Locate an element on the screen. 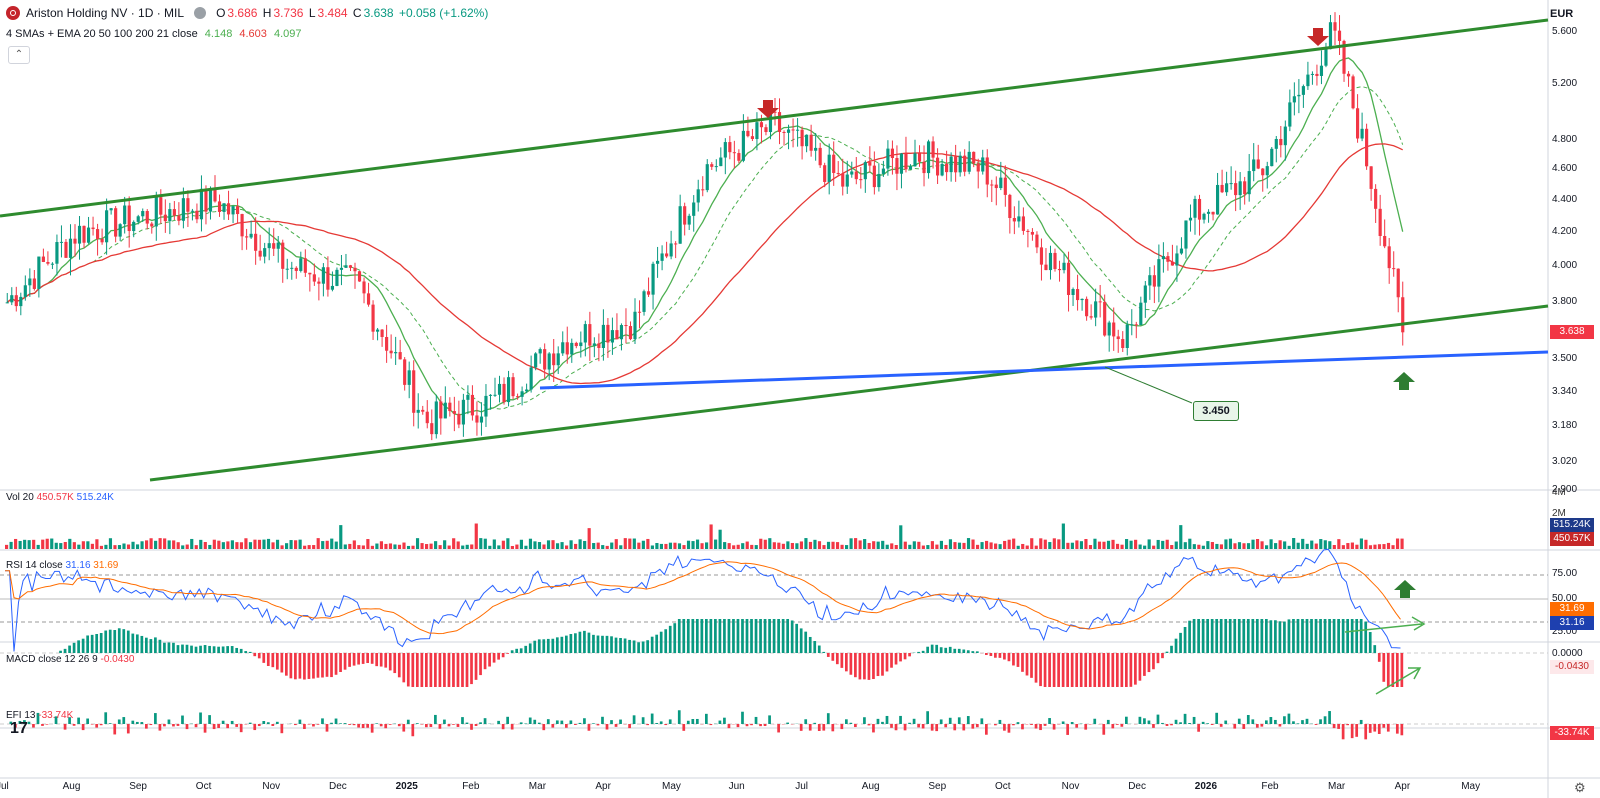 This screenshot has width=1600, height=798. market-status-icon is located at coordinates (200, 13).